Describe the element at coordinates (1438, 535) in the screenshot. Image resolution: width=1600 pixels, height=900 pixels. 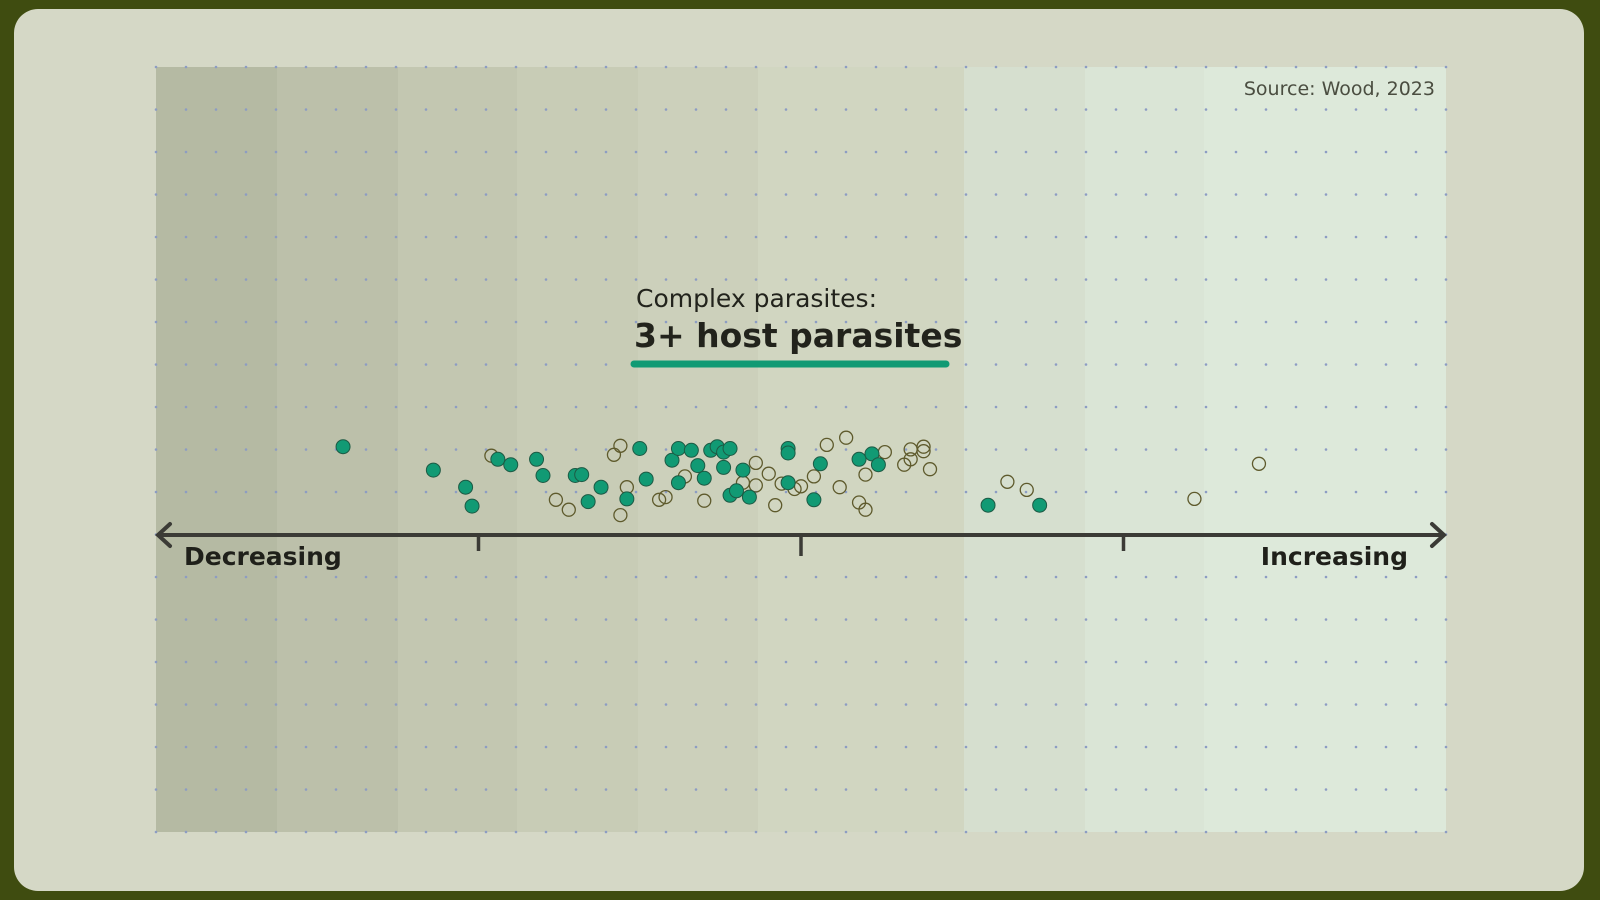
I see `arrow-right-icon` at that location.